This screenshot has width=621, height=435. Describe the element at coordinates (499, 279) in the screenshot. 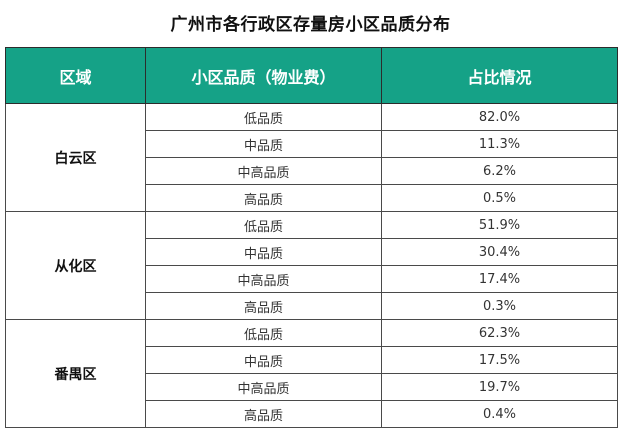

I see `share-cell: 17.4%` at that location.